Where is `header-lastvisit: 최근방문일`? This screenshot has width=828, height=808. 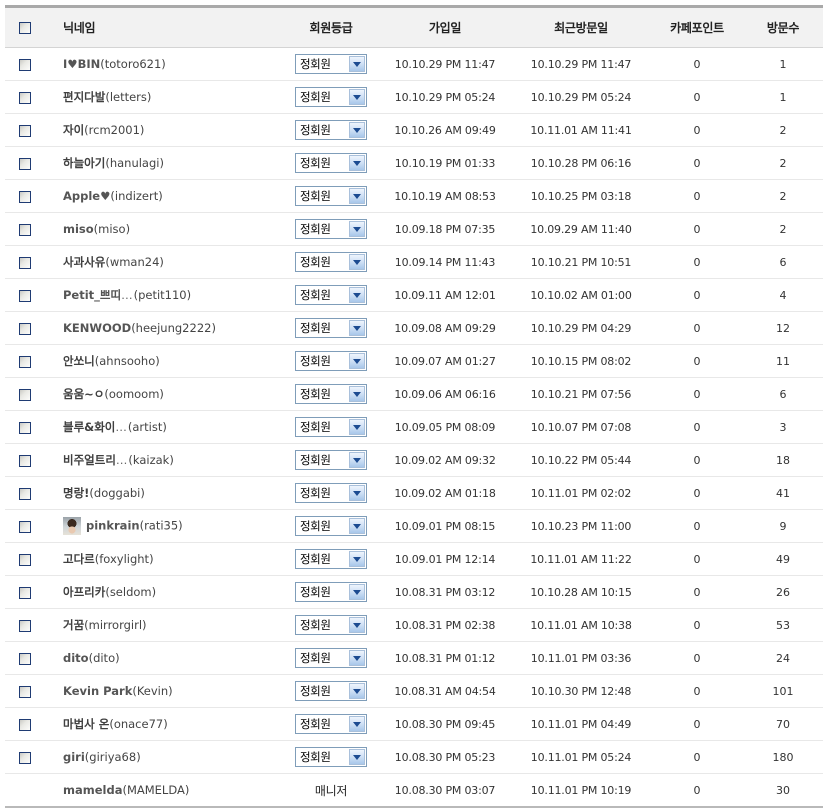 header-lastvisit: 최근방문일 is located at coordinates (581, 28).